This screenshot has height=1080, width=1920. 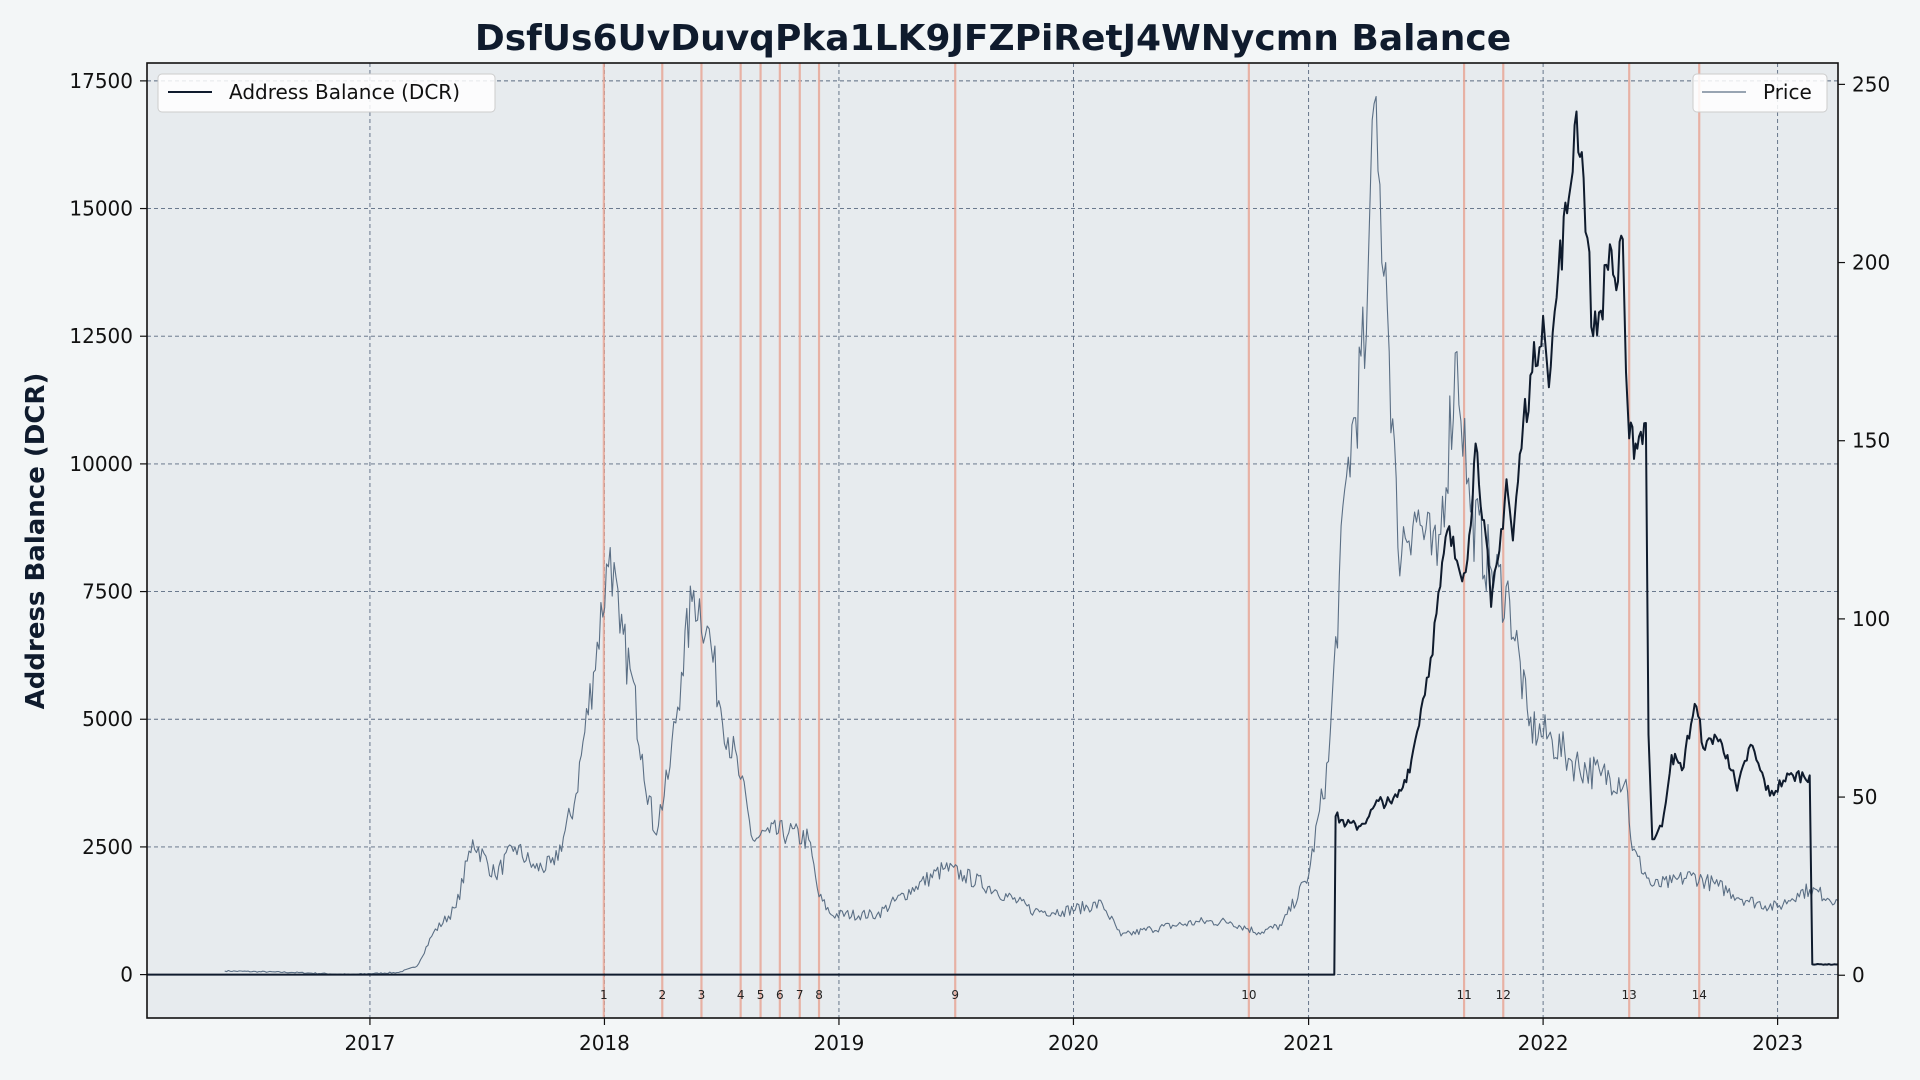 I want to click on x-tick-label: 2020, so click(x=1073, y=1043).